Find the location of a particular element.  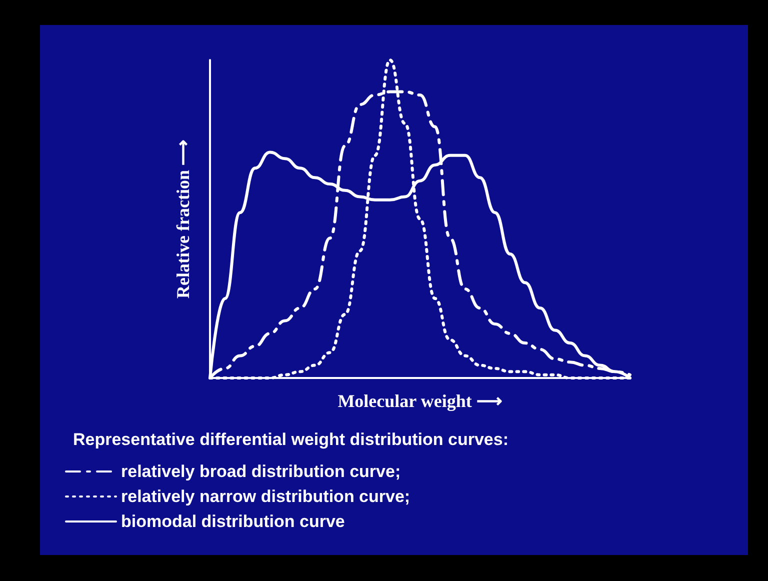

legend-label: relatively narrow distribution curve; is located at coordinates (265, 496).